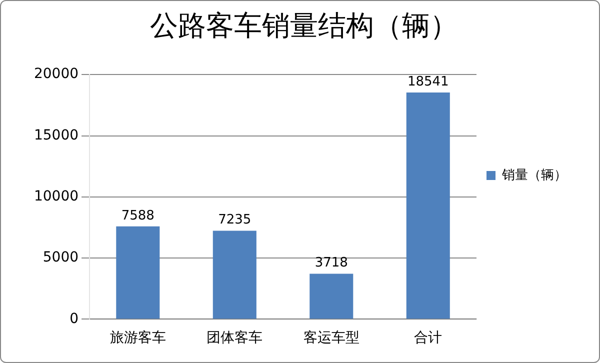 This screenshot has width=600, height=363. Describe the element at coordinates (60, 258) in the screenshot. I see `y-tick-label: 5000` at that location.